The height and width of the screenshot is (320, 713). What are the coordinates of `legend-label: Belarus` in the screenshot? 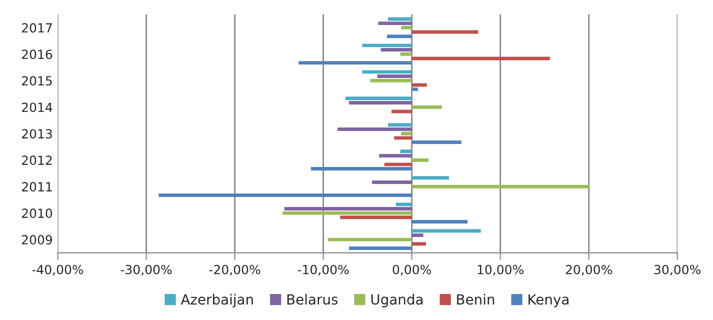 It's located at (312, 299).